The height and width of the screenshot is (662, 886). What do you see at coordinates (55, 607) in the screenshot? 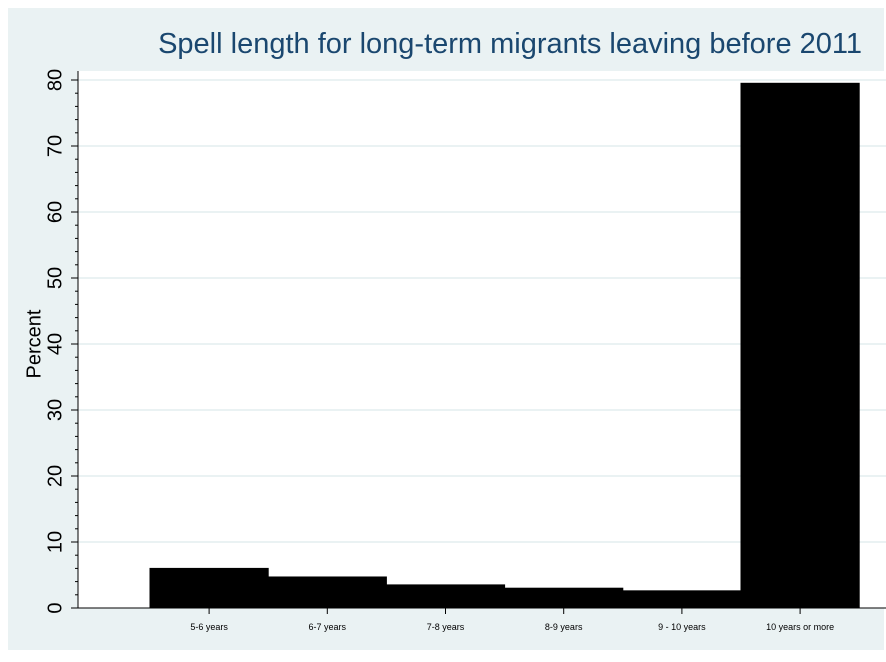
I see `y-tick-label: 0` at bounding box center [55, 607].